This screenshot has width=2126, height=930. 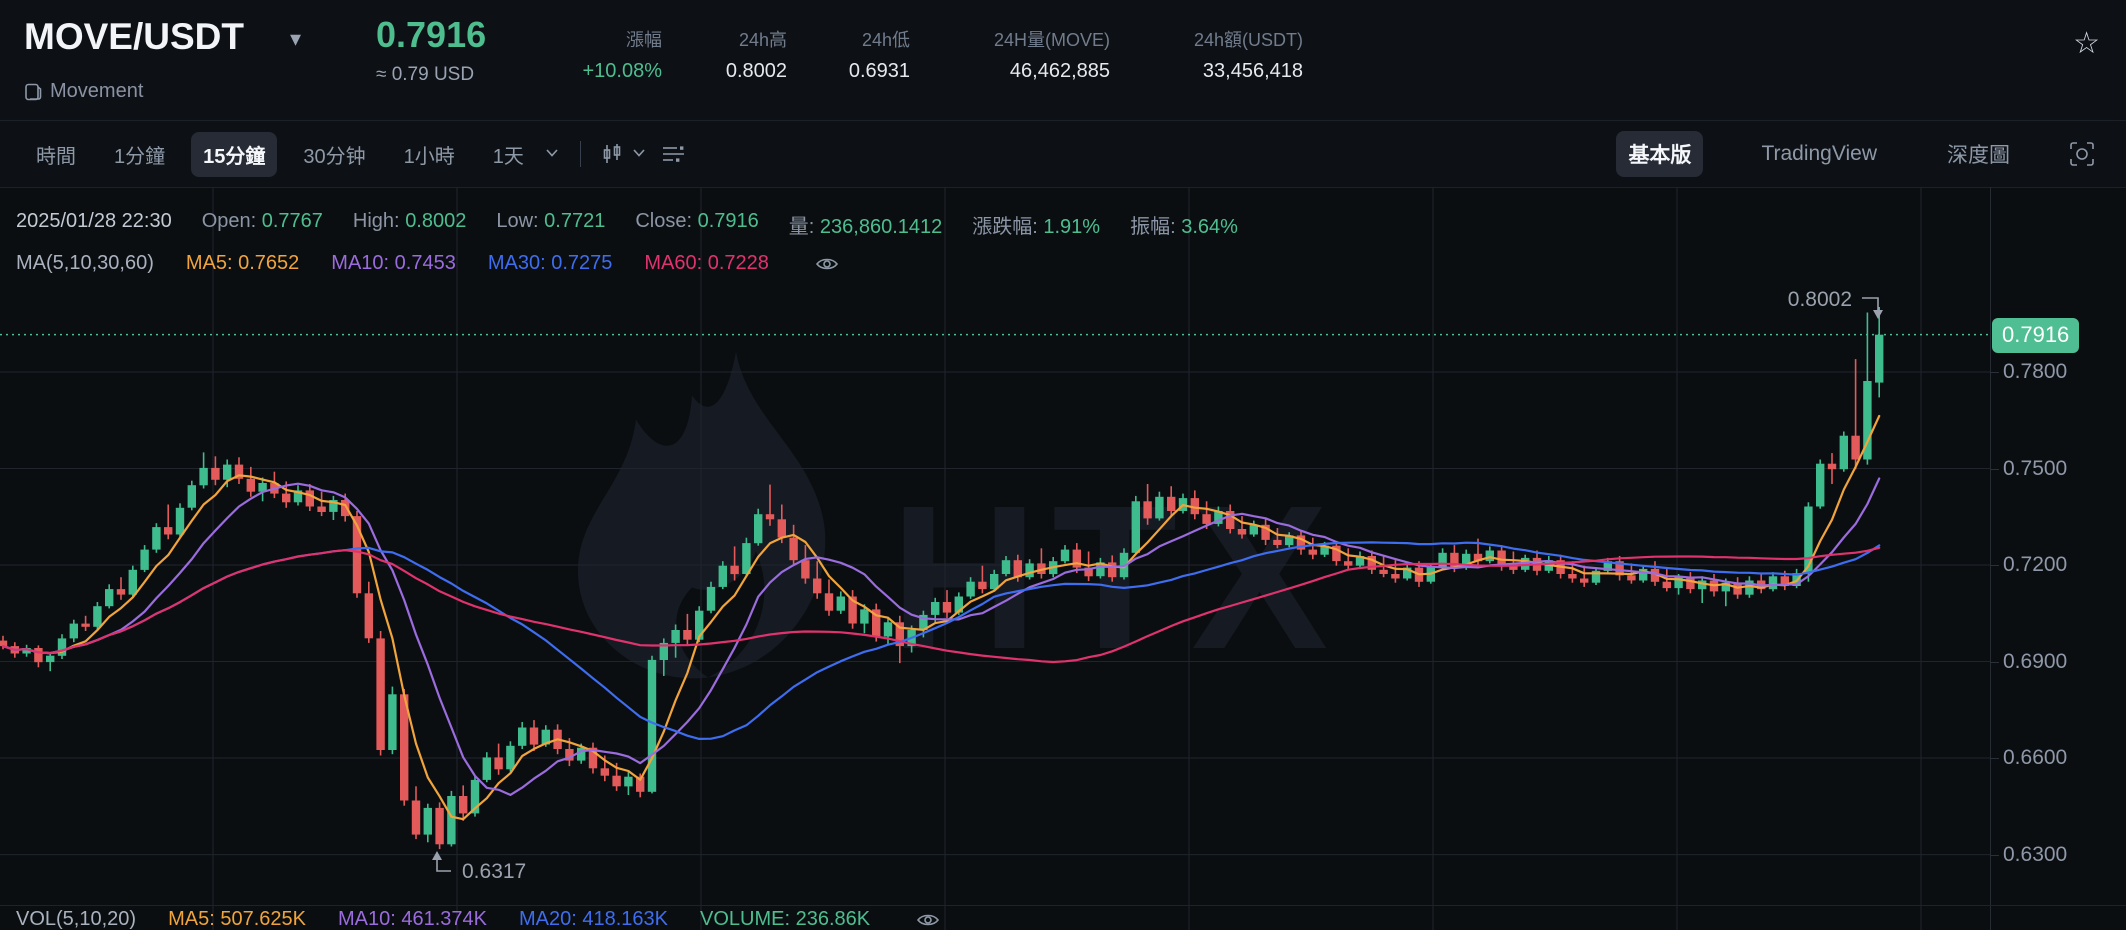 I want to click on stat-volume-24h: 24H量(MOVE) 46,462,885, so click(x=1000, y=41).